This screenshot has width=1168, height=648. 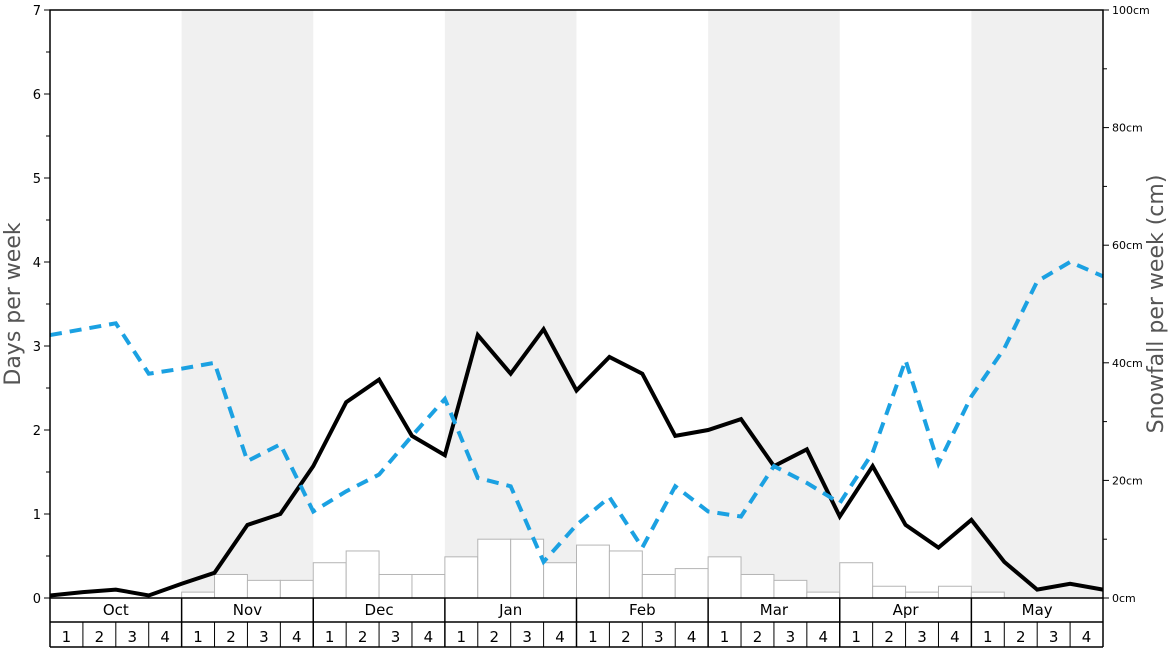 I want to click on right-y-axis: 0cm 20cm 40cm 60cm 80cm 100cm, so click(x=1126, y=304).